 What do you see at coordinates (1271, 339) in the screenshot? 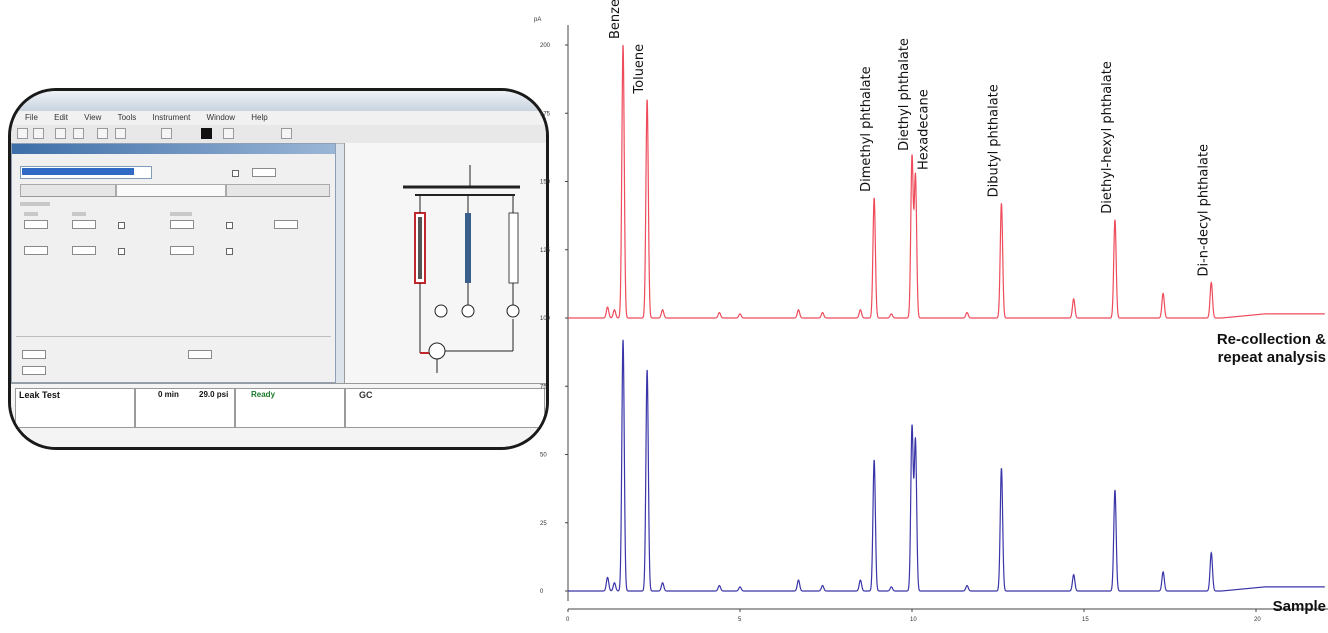
I see `trace-label-line1: Re-collection &` at bounding box center [1271, 339].